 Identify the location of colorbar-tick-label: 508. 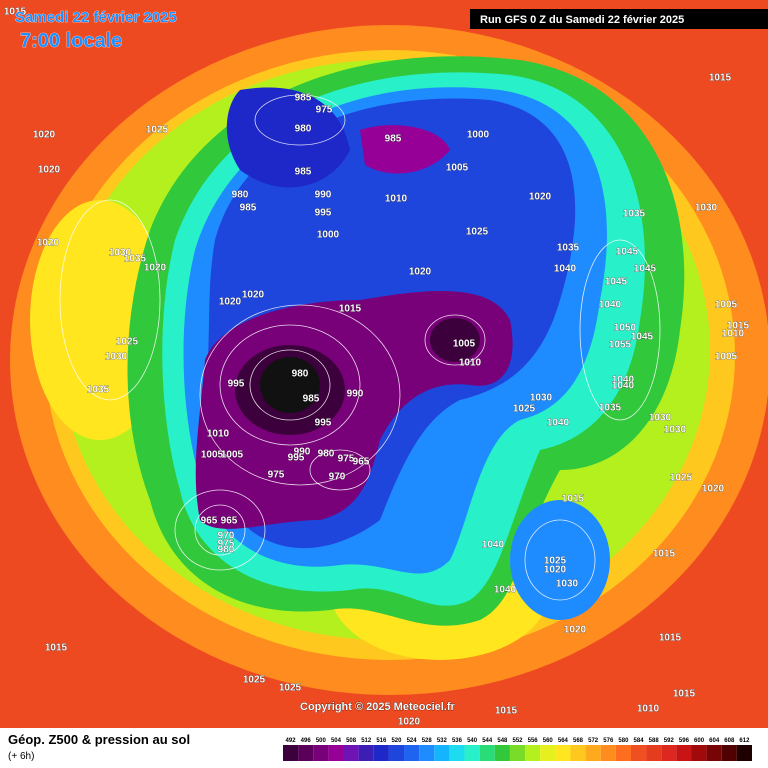
(351, 741).